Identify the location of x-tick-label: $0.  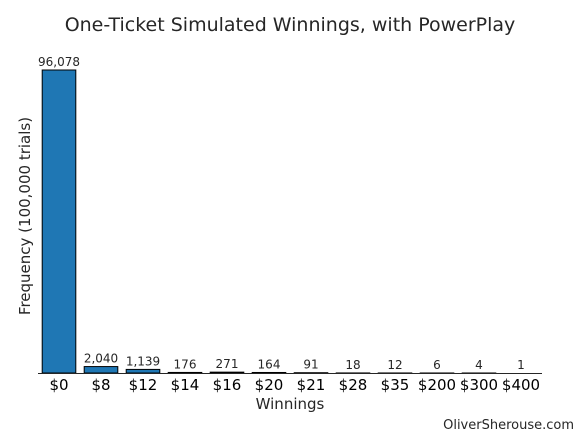
(58, 385).